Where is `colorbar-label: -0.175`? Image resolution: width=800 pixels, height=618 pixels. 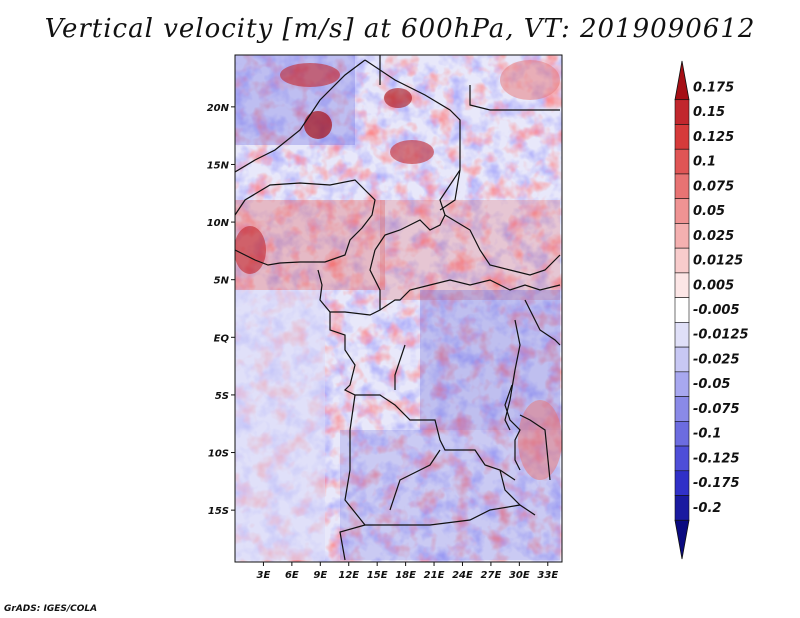 colorbar-label: -0.175 is located at coordinates (716, 483).